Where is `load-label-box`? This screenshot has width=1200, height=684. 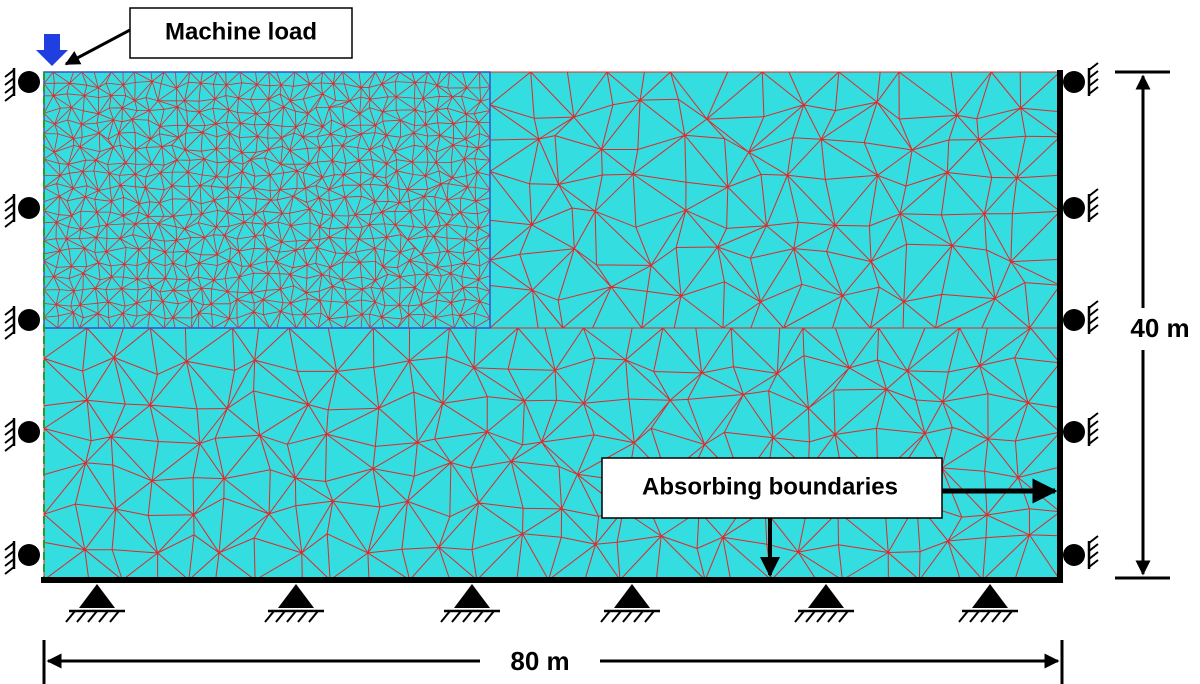 load-label-box is located at coordinates (241, 33).